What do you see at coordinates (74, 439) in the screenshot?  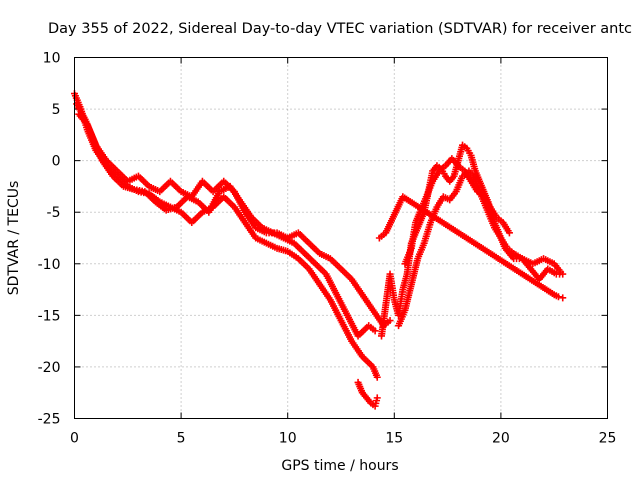 I see `x-tick-label: 0` at bounding box center [74, 439].